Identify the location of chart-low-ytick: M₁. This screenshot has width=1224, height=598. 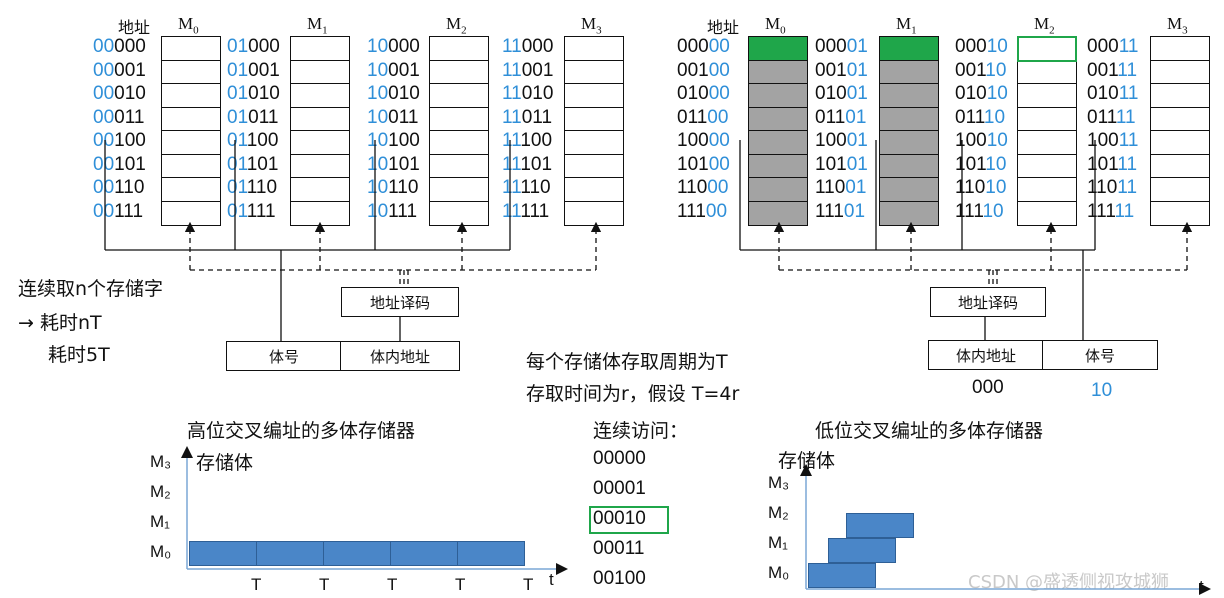
(778, 542).